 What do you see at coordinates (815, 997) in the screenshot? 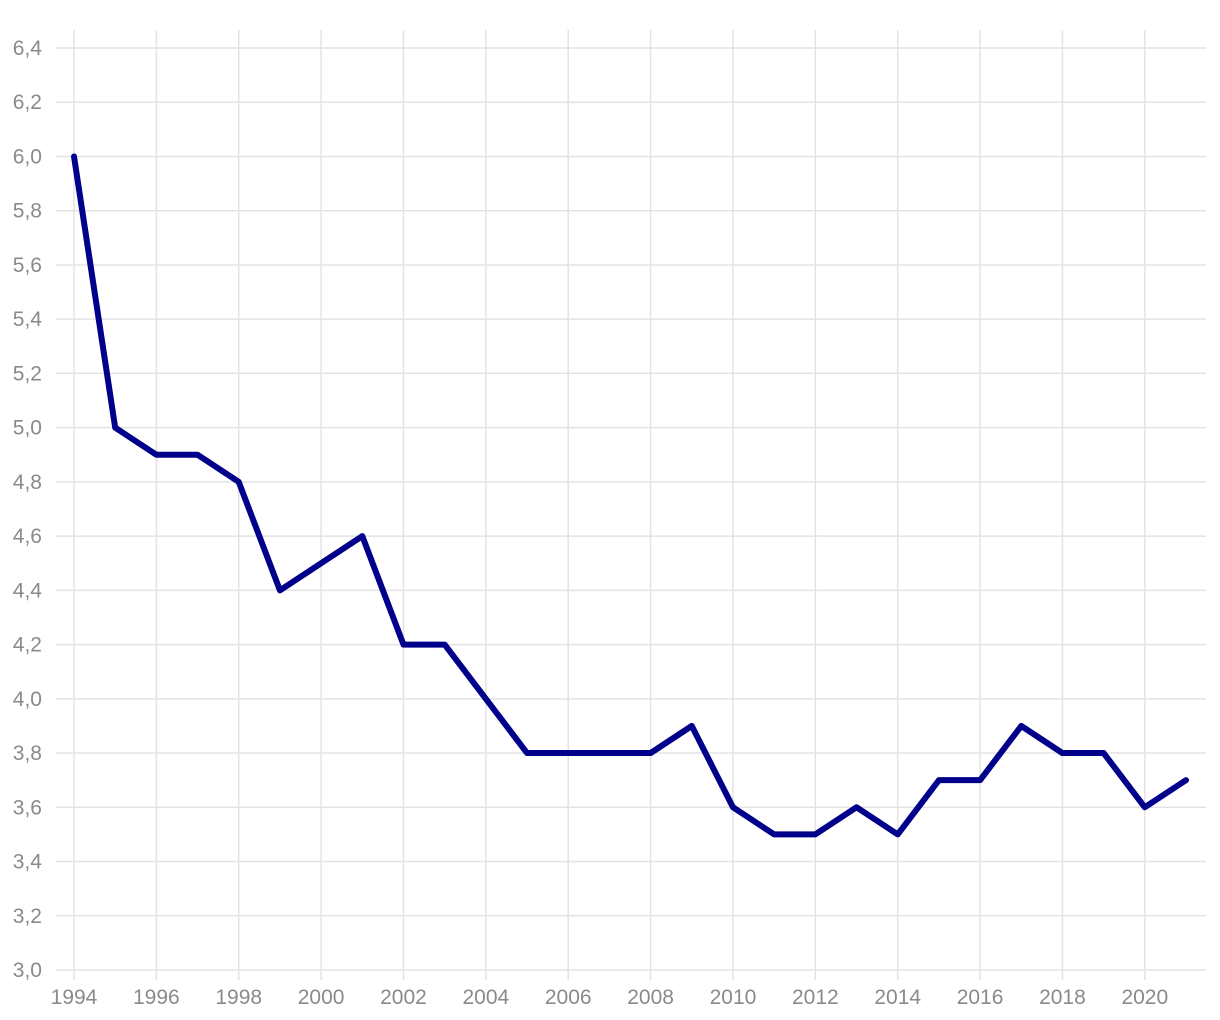
I see `x-tick-label: 2012` at bounding box center [815, 997].